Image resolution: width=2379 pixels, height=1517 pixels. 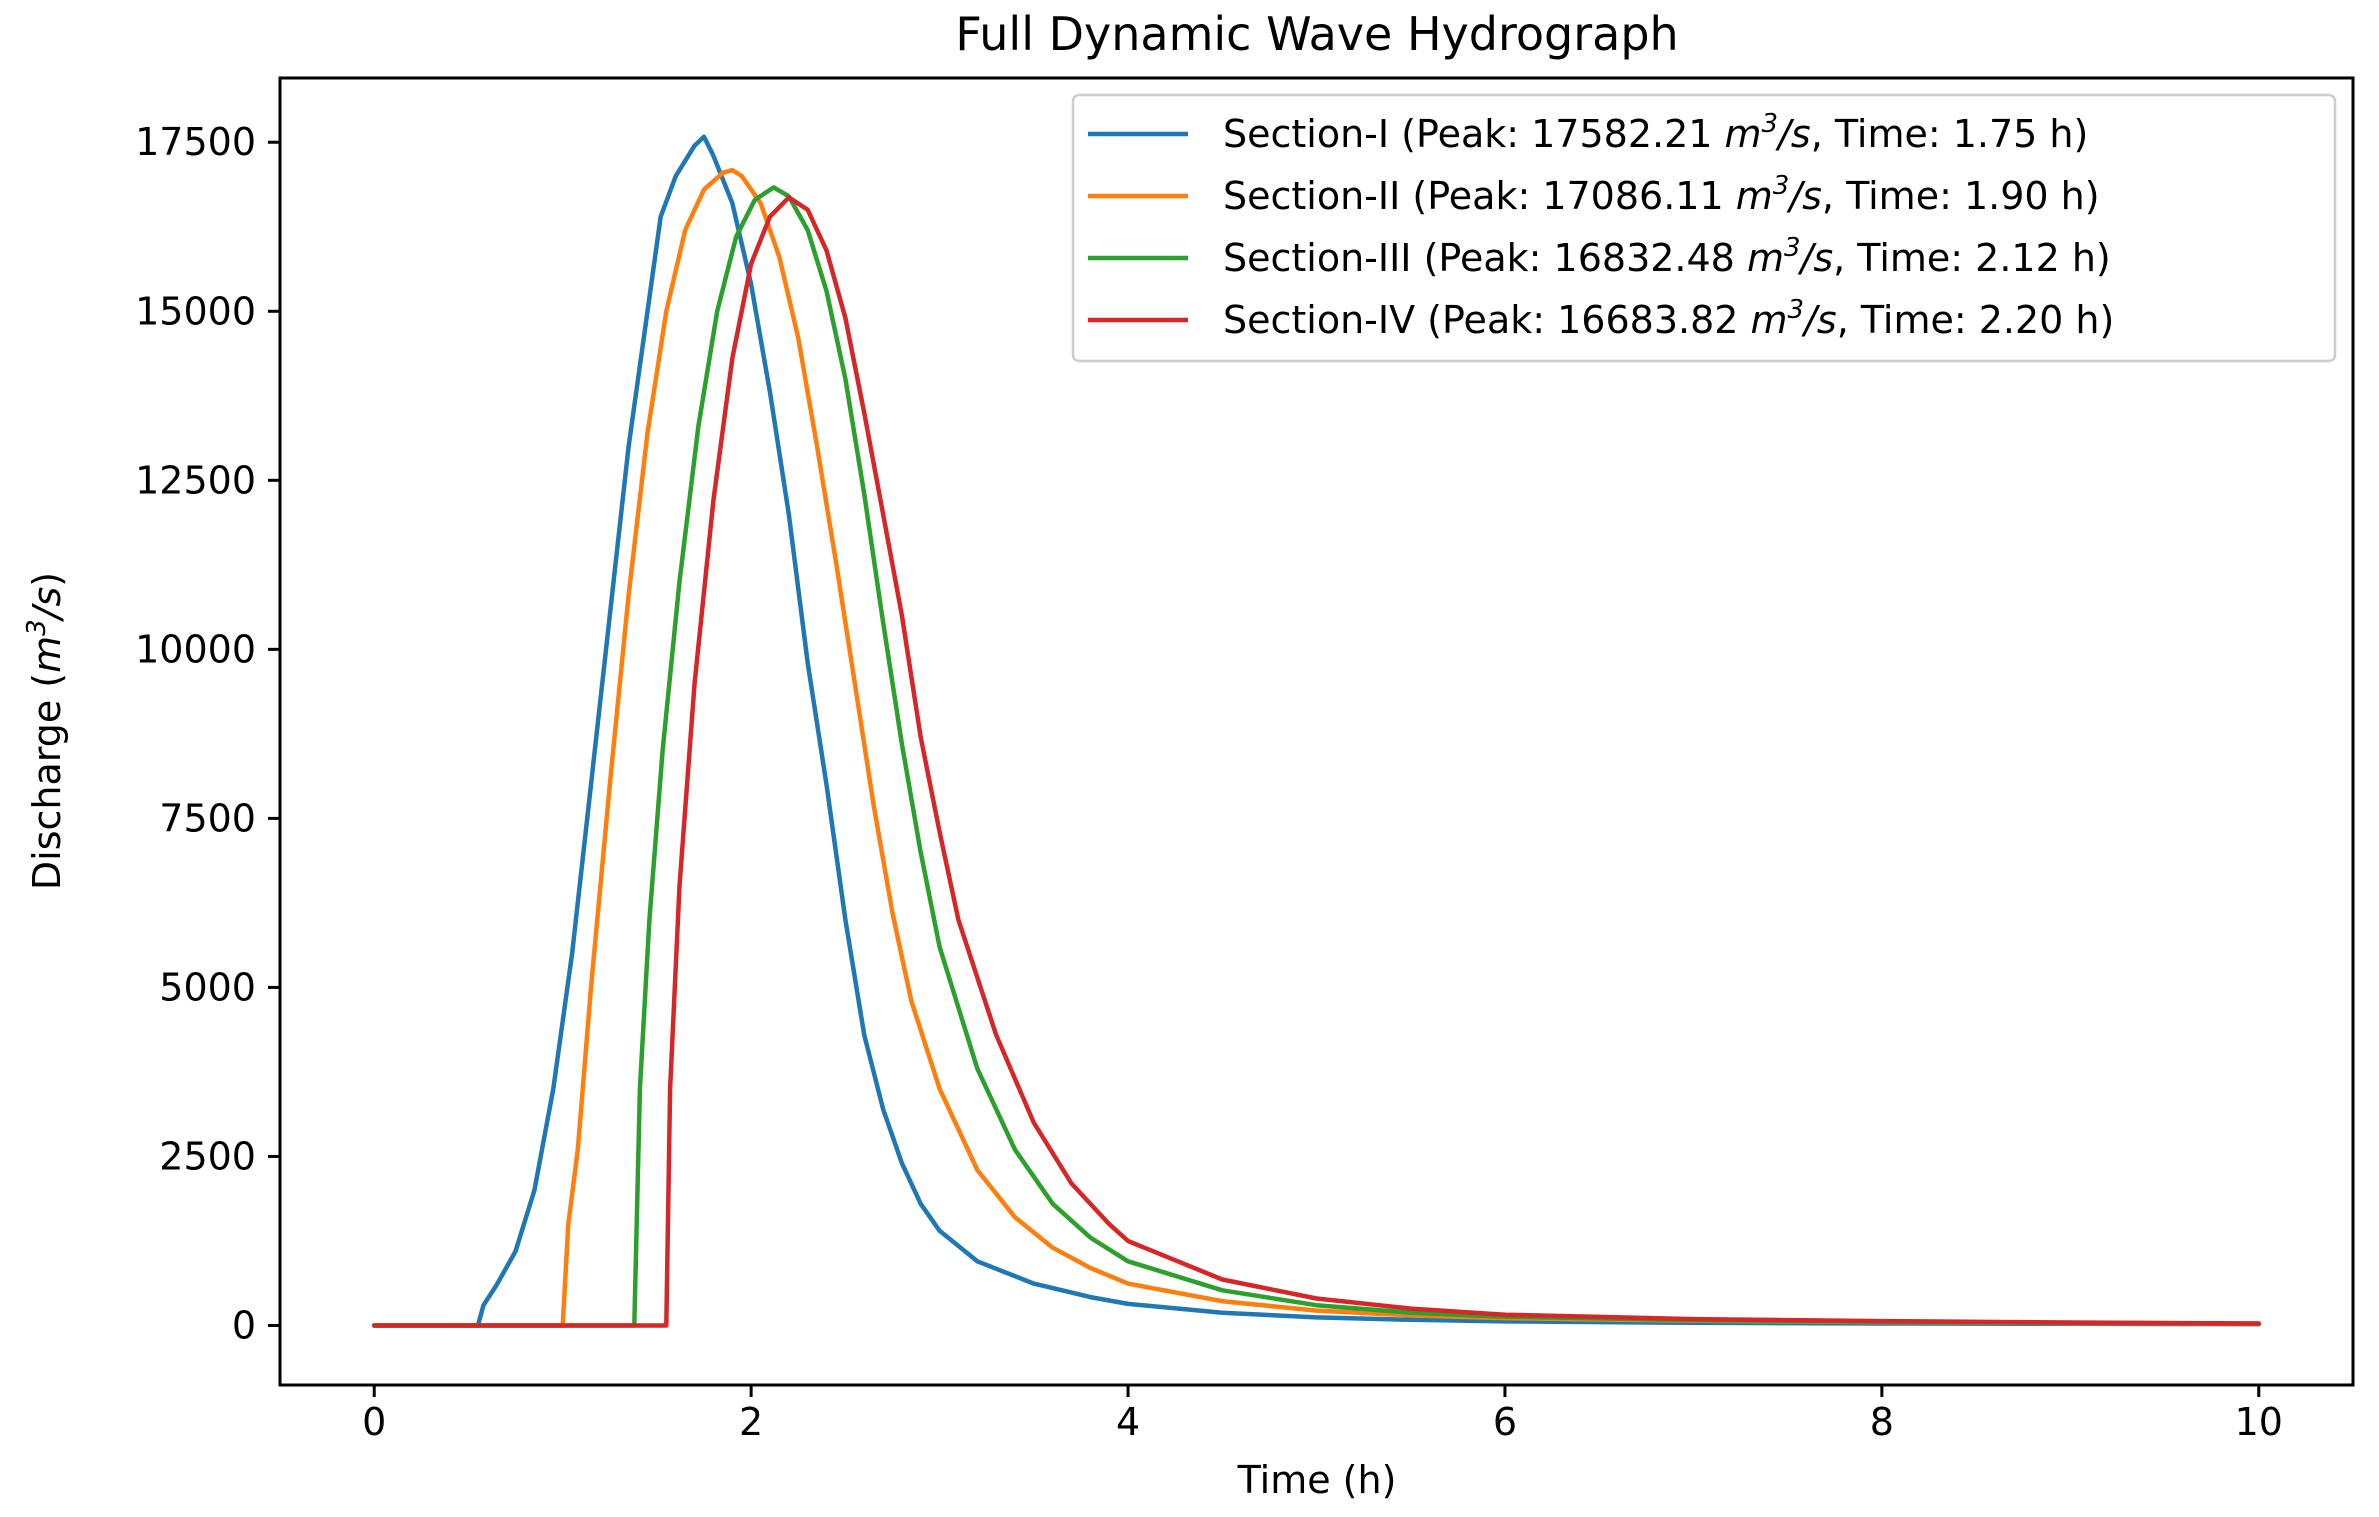 What do you see at coordinates (1976, 320) in the screenshot?
I see `legend-text-tail: , Time: 2.20 h)` at bounding box center [1976, 320].